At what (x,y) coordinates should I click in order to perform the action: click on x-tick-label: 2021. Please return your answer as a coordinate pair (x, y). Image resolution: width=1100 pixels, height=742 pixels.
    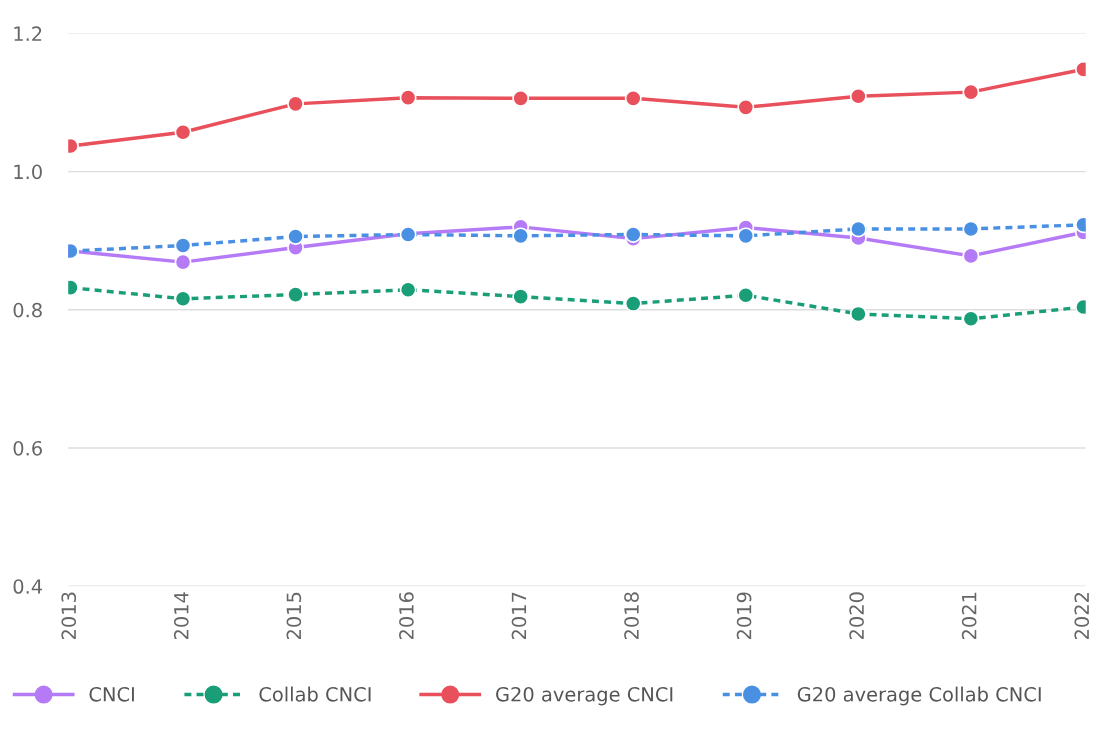
    Looking at the image, I should click on (969, 616).